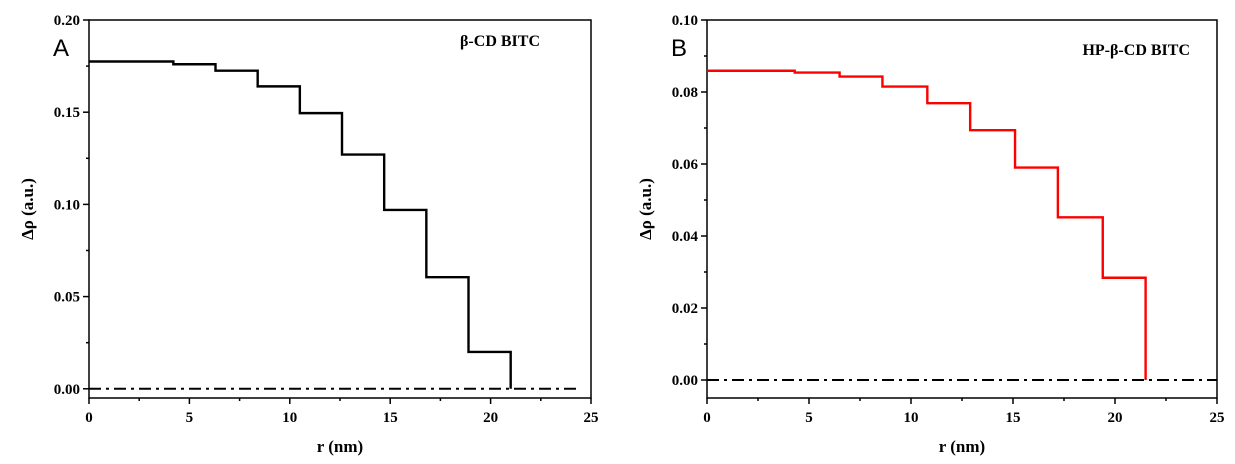 This screenshot has width=1235, height=464. What do you see at coordinates (67, 21) in the screenshot?
I see `y-tick-label: 0.20` at bounding box center [67, 21].